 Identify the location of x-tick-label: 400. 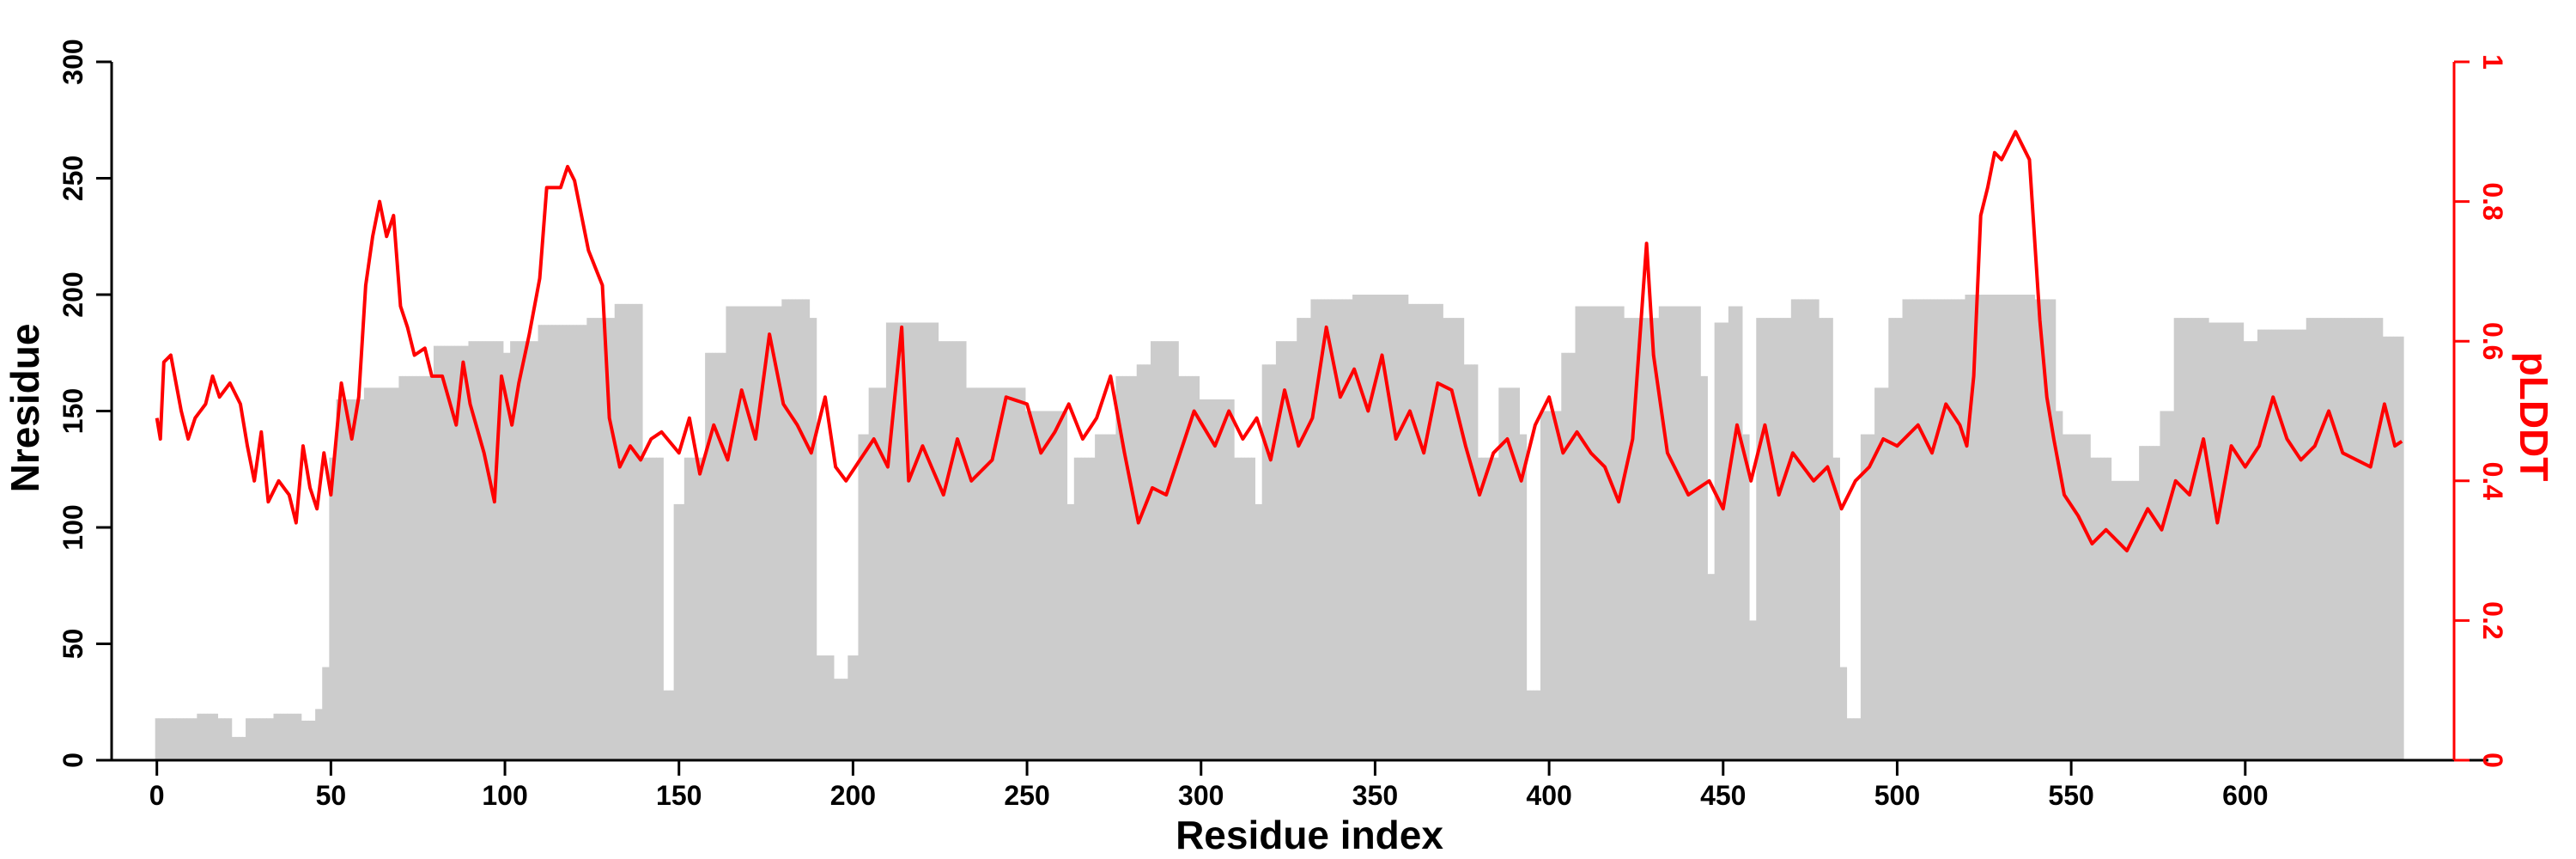
(1548, 796).